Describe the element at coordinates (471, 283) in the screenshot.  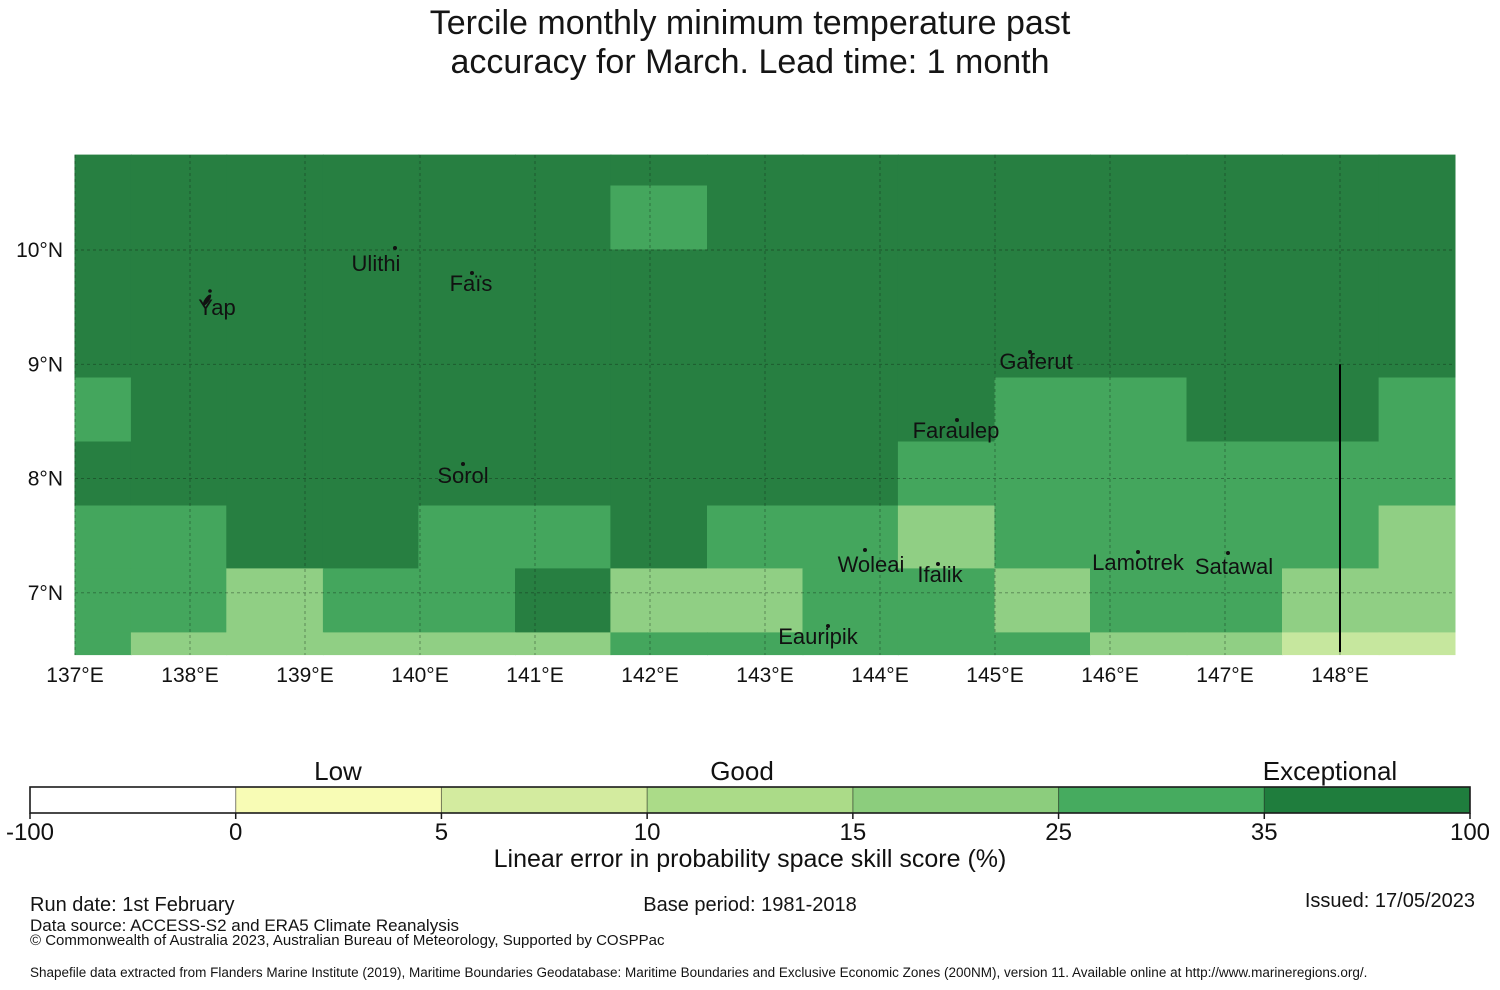
I see `island-label: Faïs` at that location.